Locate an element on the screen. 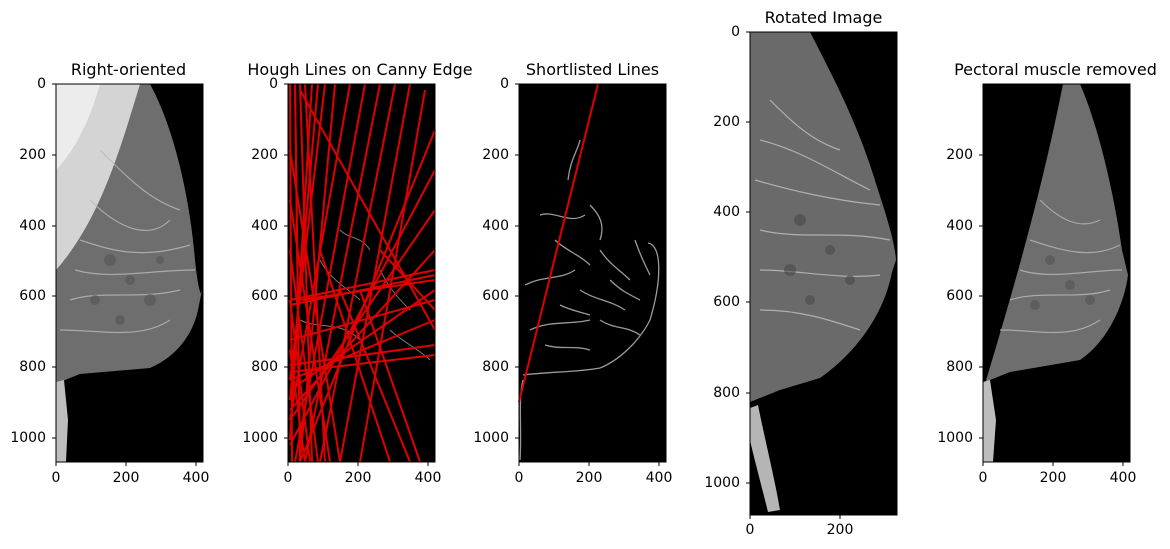  panel-title: Hough Lines on Canny Edge is located at coordinates (360, 69).